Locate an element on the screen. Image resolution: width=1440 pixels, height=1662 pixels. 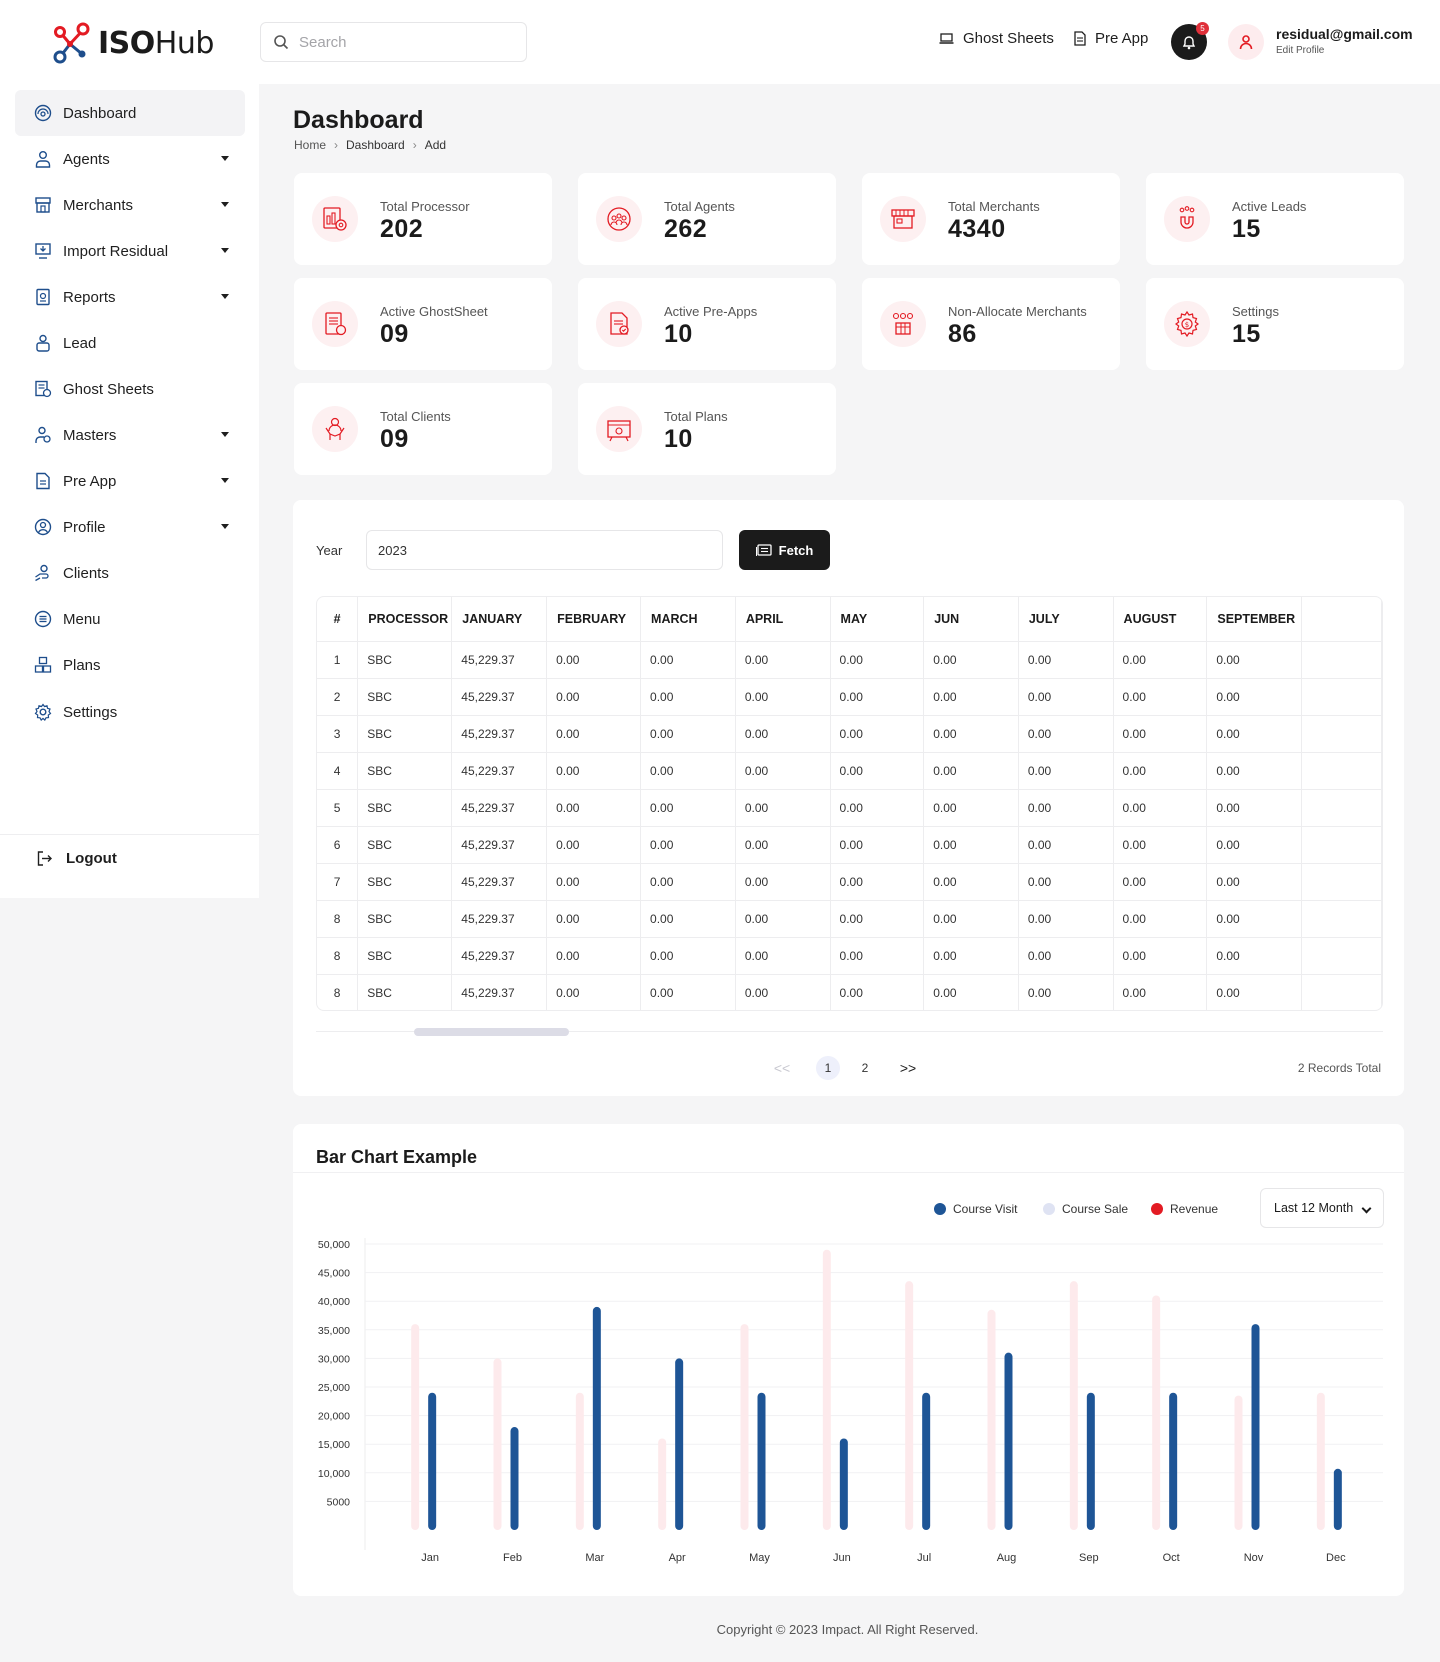
bell-icon is located at coordinates (1189, 43).